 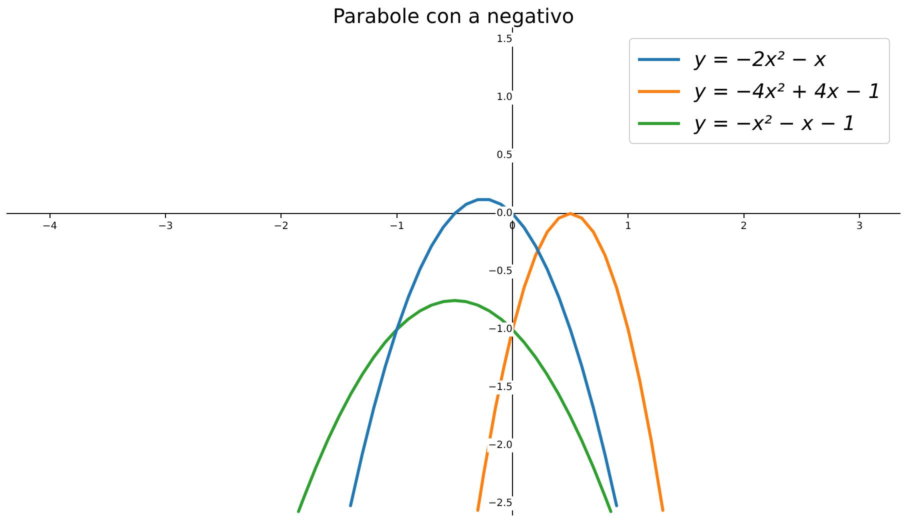 I want to click on x-tick-label: −4, so click(x=50, y=226).